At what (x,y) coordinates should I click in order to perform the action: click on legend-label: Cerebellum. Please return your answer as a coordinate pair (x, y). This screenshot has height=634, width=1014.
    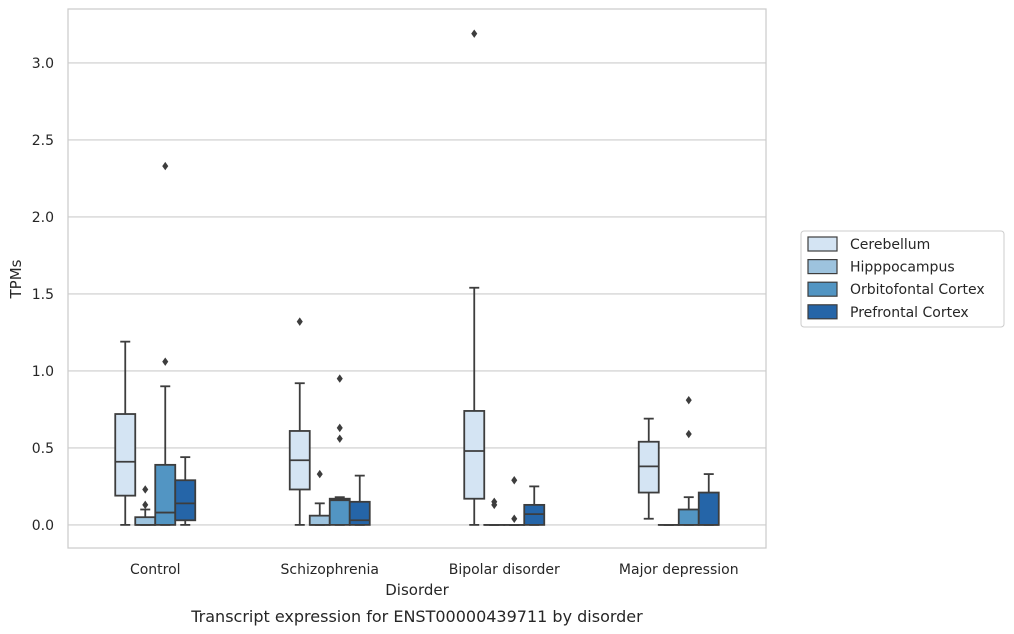
    Looking at the image, I should click on (890, 245).